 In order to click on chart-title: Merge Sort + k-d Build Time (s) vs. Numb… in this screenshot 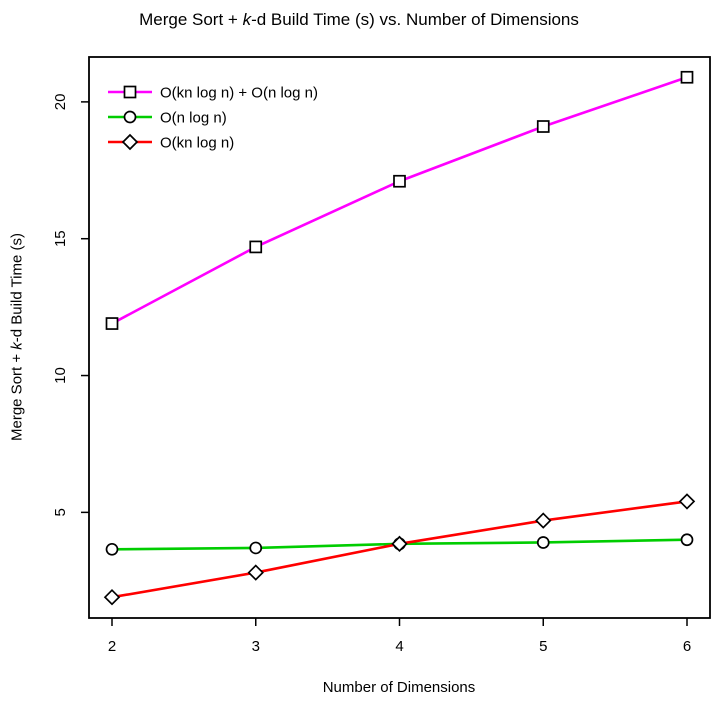, I will do `click(359, 20)`.